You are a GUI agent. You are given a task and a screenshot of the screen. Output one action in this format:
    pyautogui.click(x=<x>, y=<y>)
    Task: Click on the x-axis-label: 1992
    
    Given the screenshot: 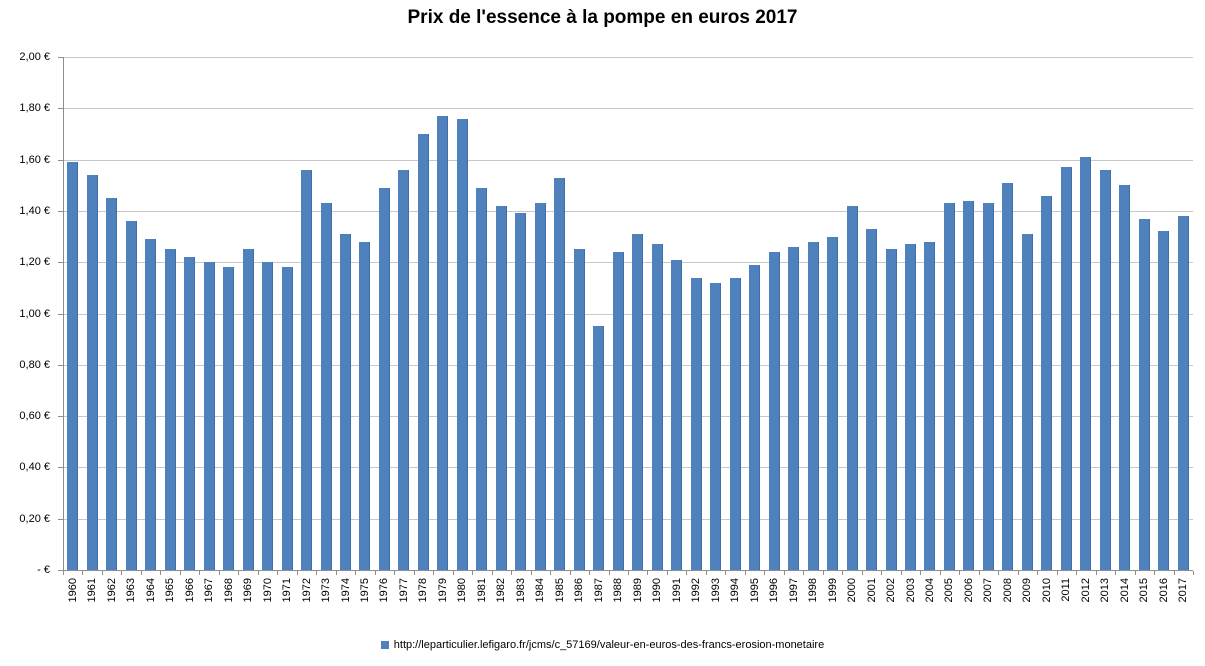 What is the action you would take?
    pyautogui.click(x=696, y=590)
    